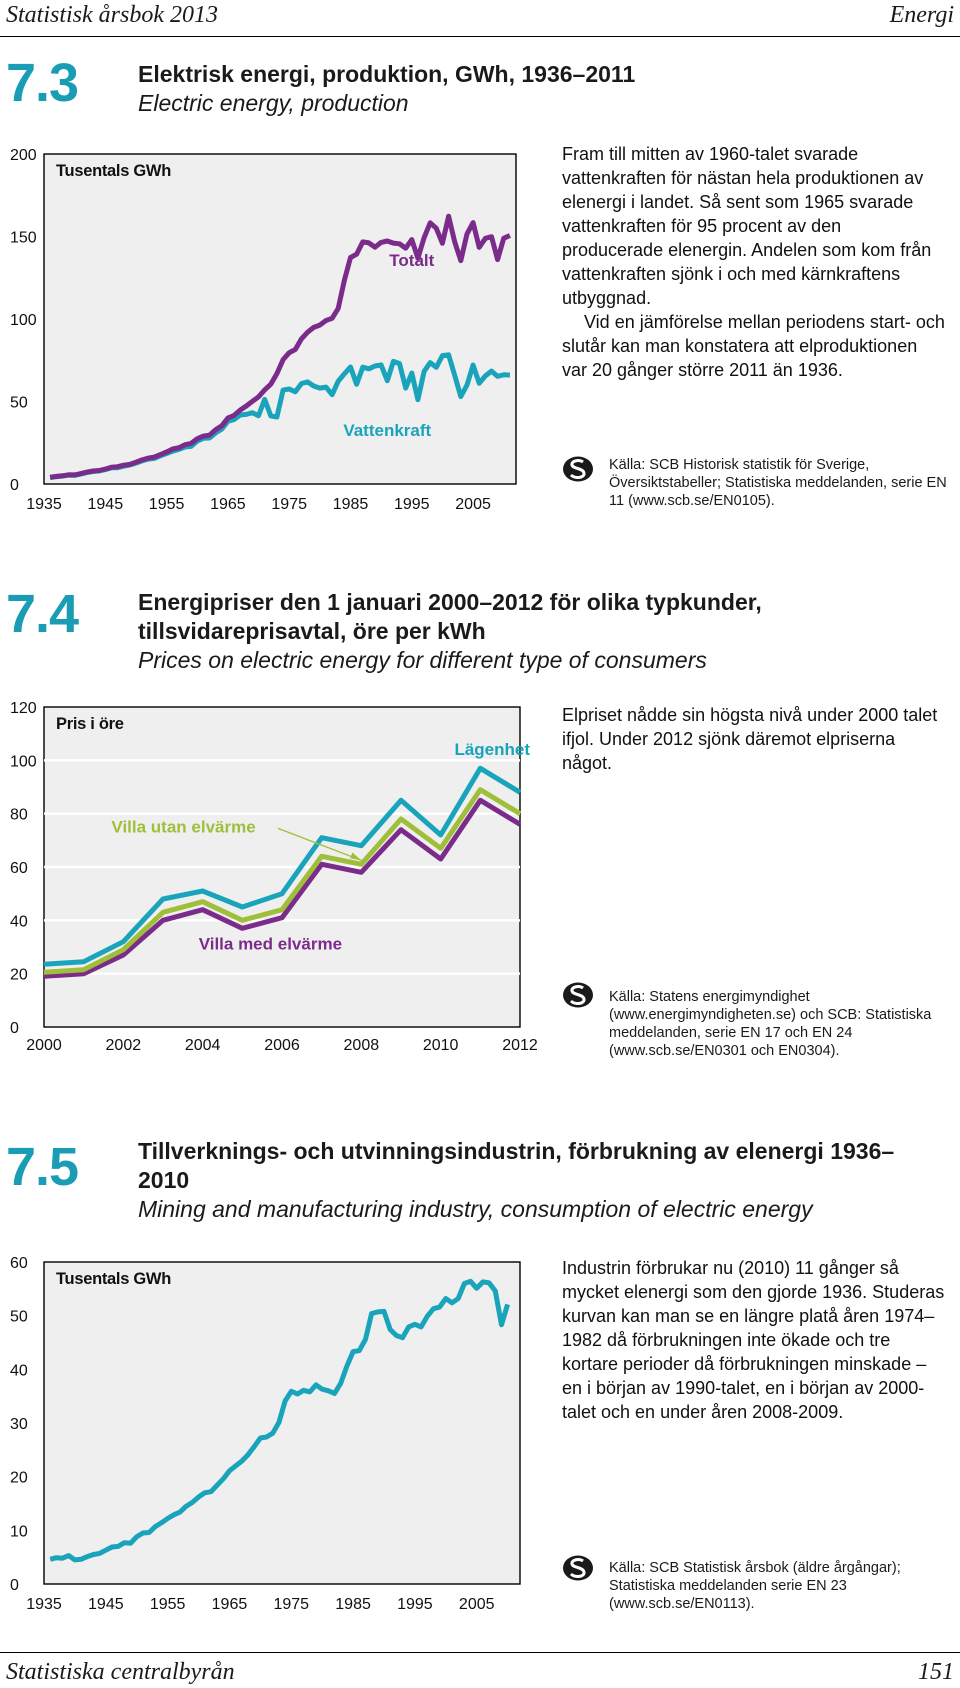 The height and width of the screenshot is (1688, 960). What do you see at coordinates (270, 944) in the screenshot?
I see `legend-label-villa-med-elvarme: Villa med elvärme` at bounding box center [270, 944].